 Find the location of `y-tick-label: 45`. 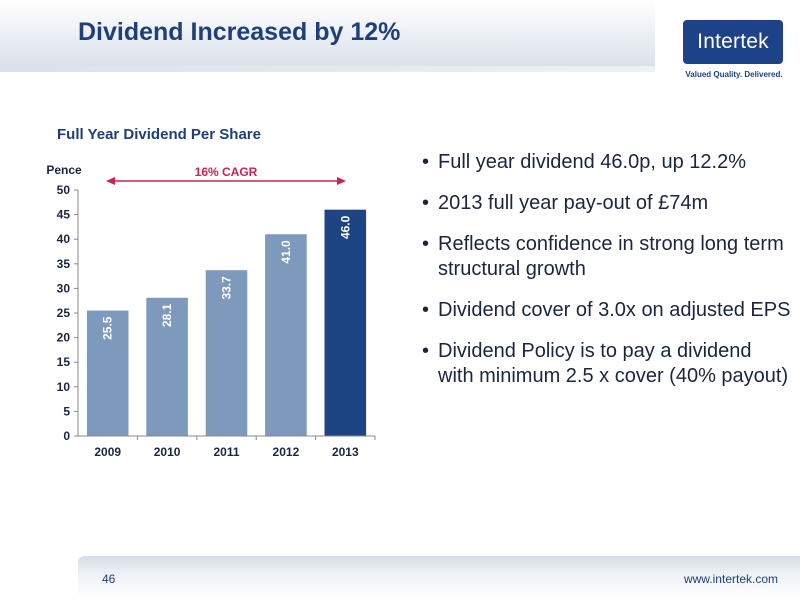

y-tick-label: 45 is located at coordinates (64, 215).